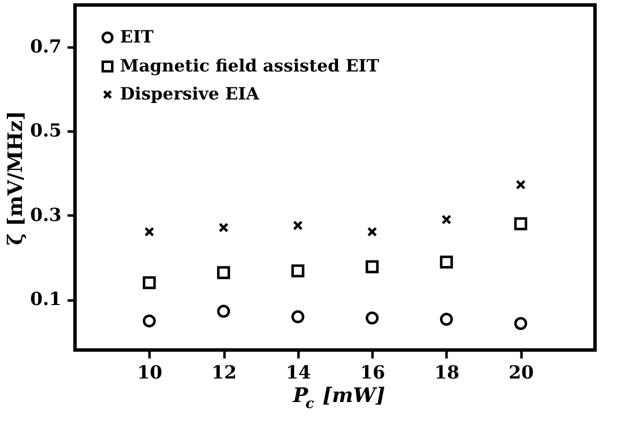 This screenshot has width=627, height=423. I want to click on x-tick-label: 20, so click(521, 373).